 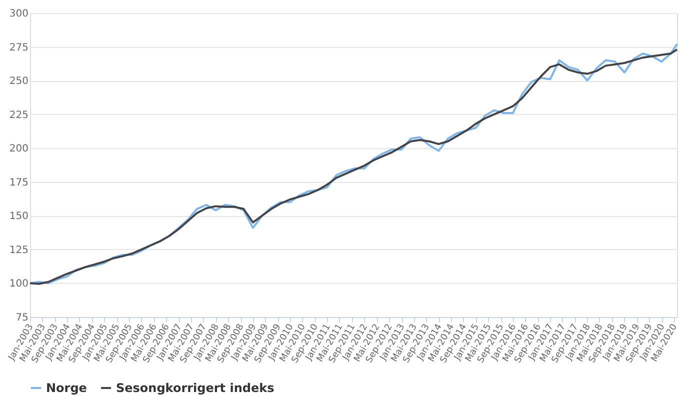 I want to click on y-tick-label: 150, so click(x=18, y=216).